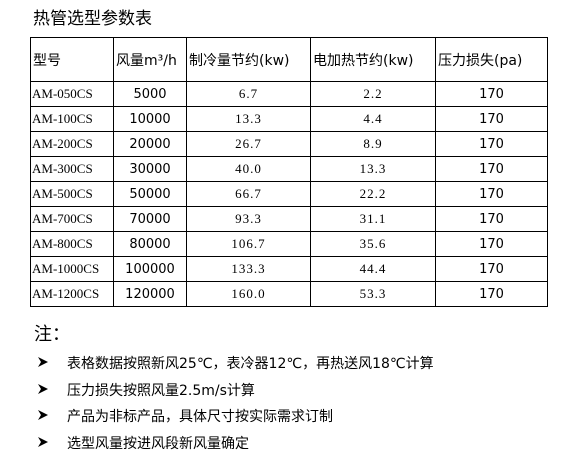 This screenshot has height=455, width=562. What do you see at coordinates (72, 219) in the screenshot?
I see `table-cell: AM-700CS` at bounding box center [72, 219].